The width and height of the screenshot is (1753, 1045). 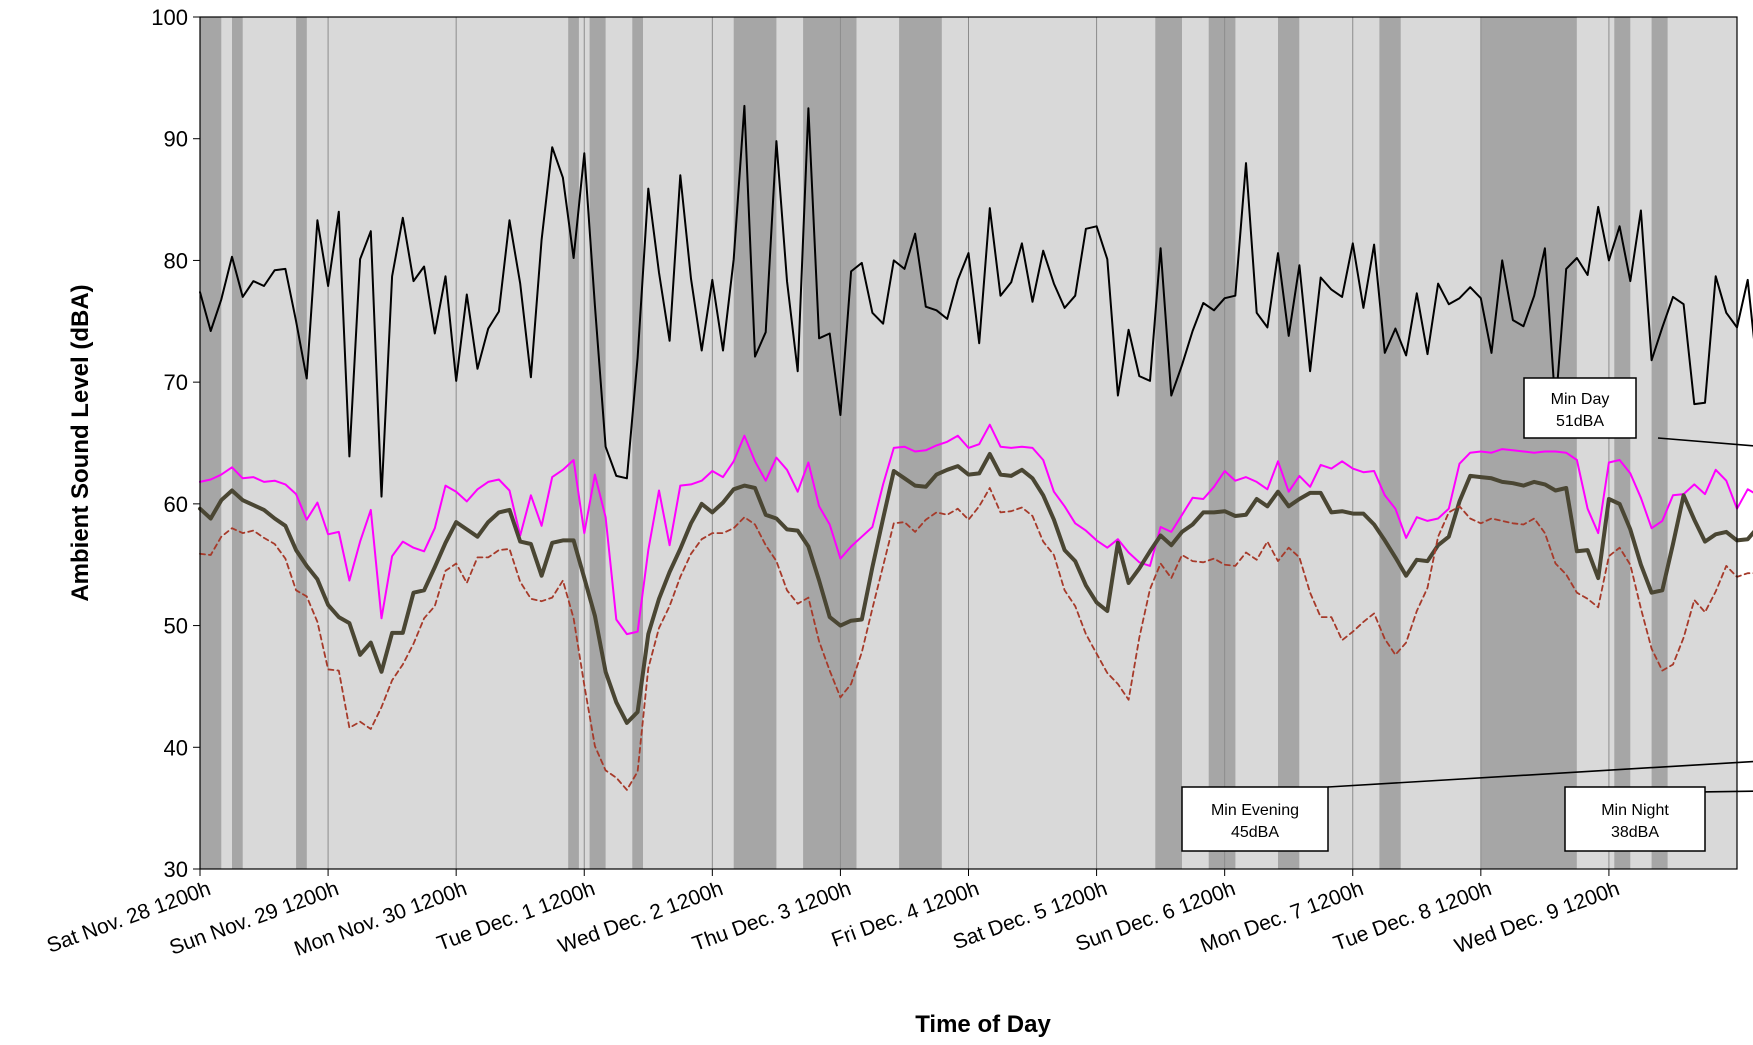 What do you see at coordinates (176, 260) in the screenshot?
I see `y-tick-label: 80` at bounding box center [176, 260].